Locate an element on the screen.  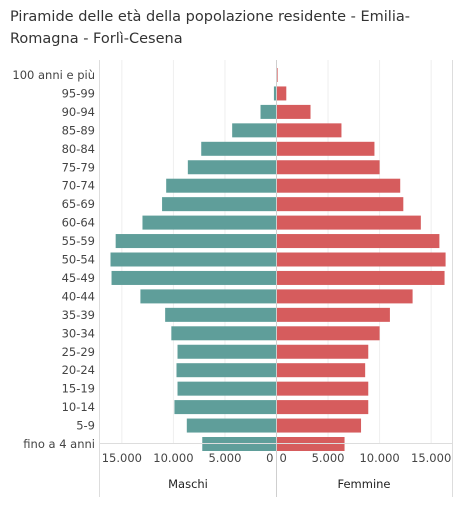
category-label: 40-44 is located at coordinates (78, 296).